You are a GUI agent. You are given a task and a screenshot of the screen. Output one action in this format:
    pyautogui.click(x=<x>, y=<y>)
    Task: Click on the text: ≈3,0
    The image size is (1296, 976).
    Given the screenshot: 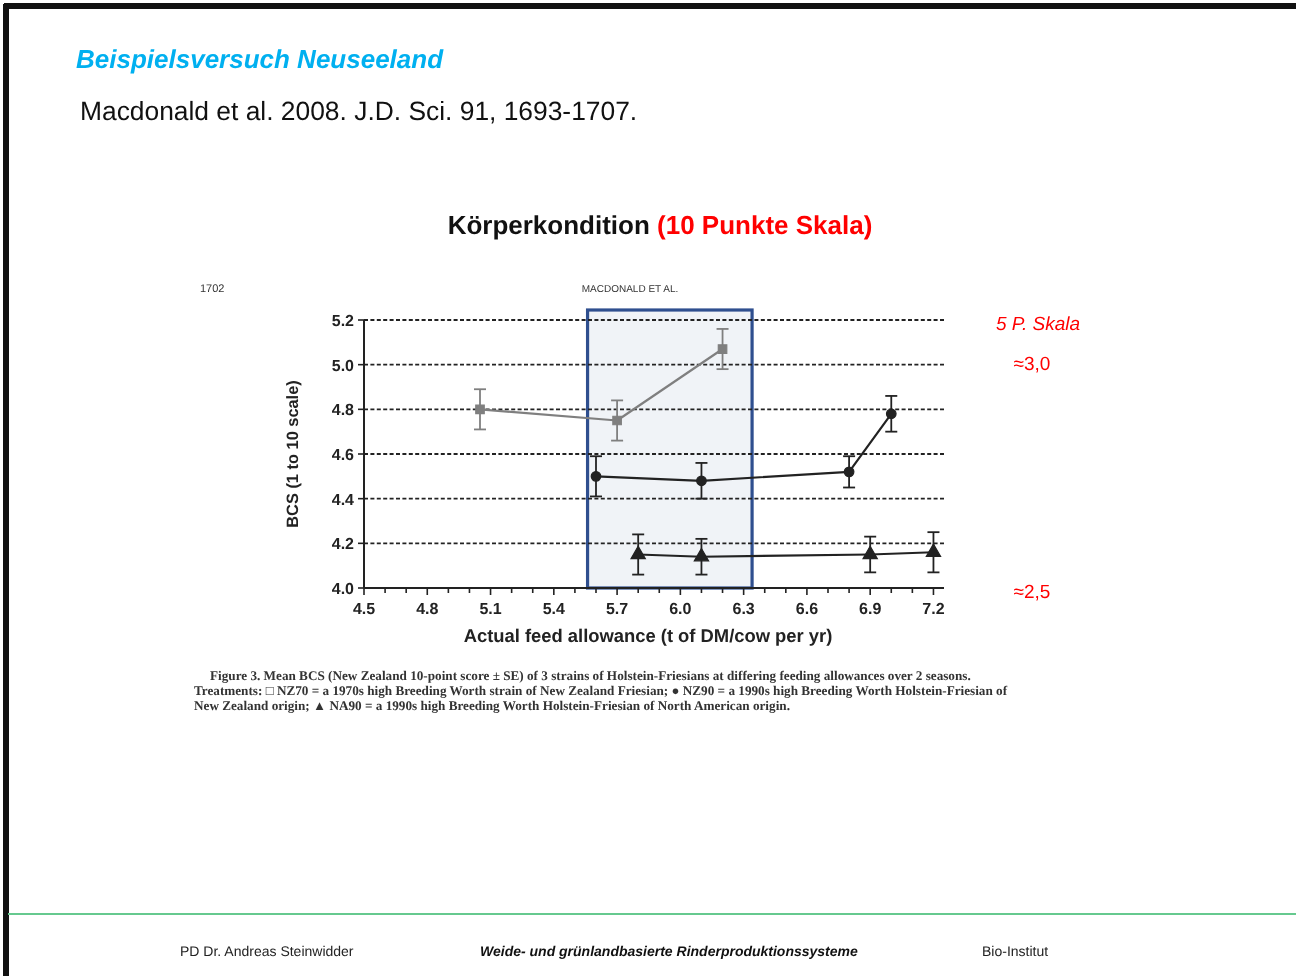 What is the action you would take?
    pyautogui.click(x=1032, y=365)
    